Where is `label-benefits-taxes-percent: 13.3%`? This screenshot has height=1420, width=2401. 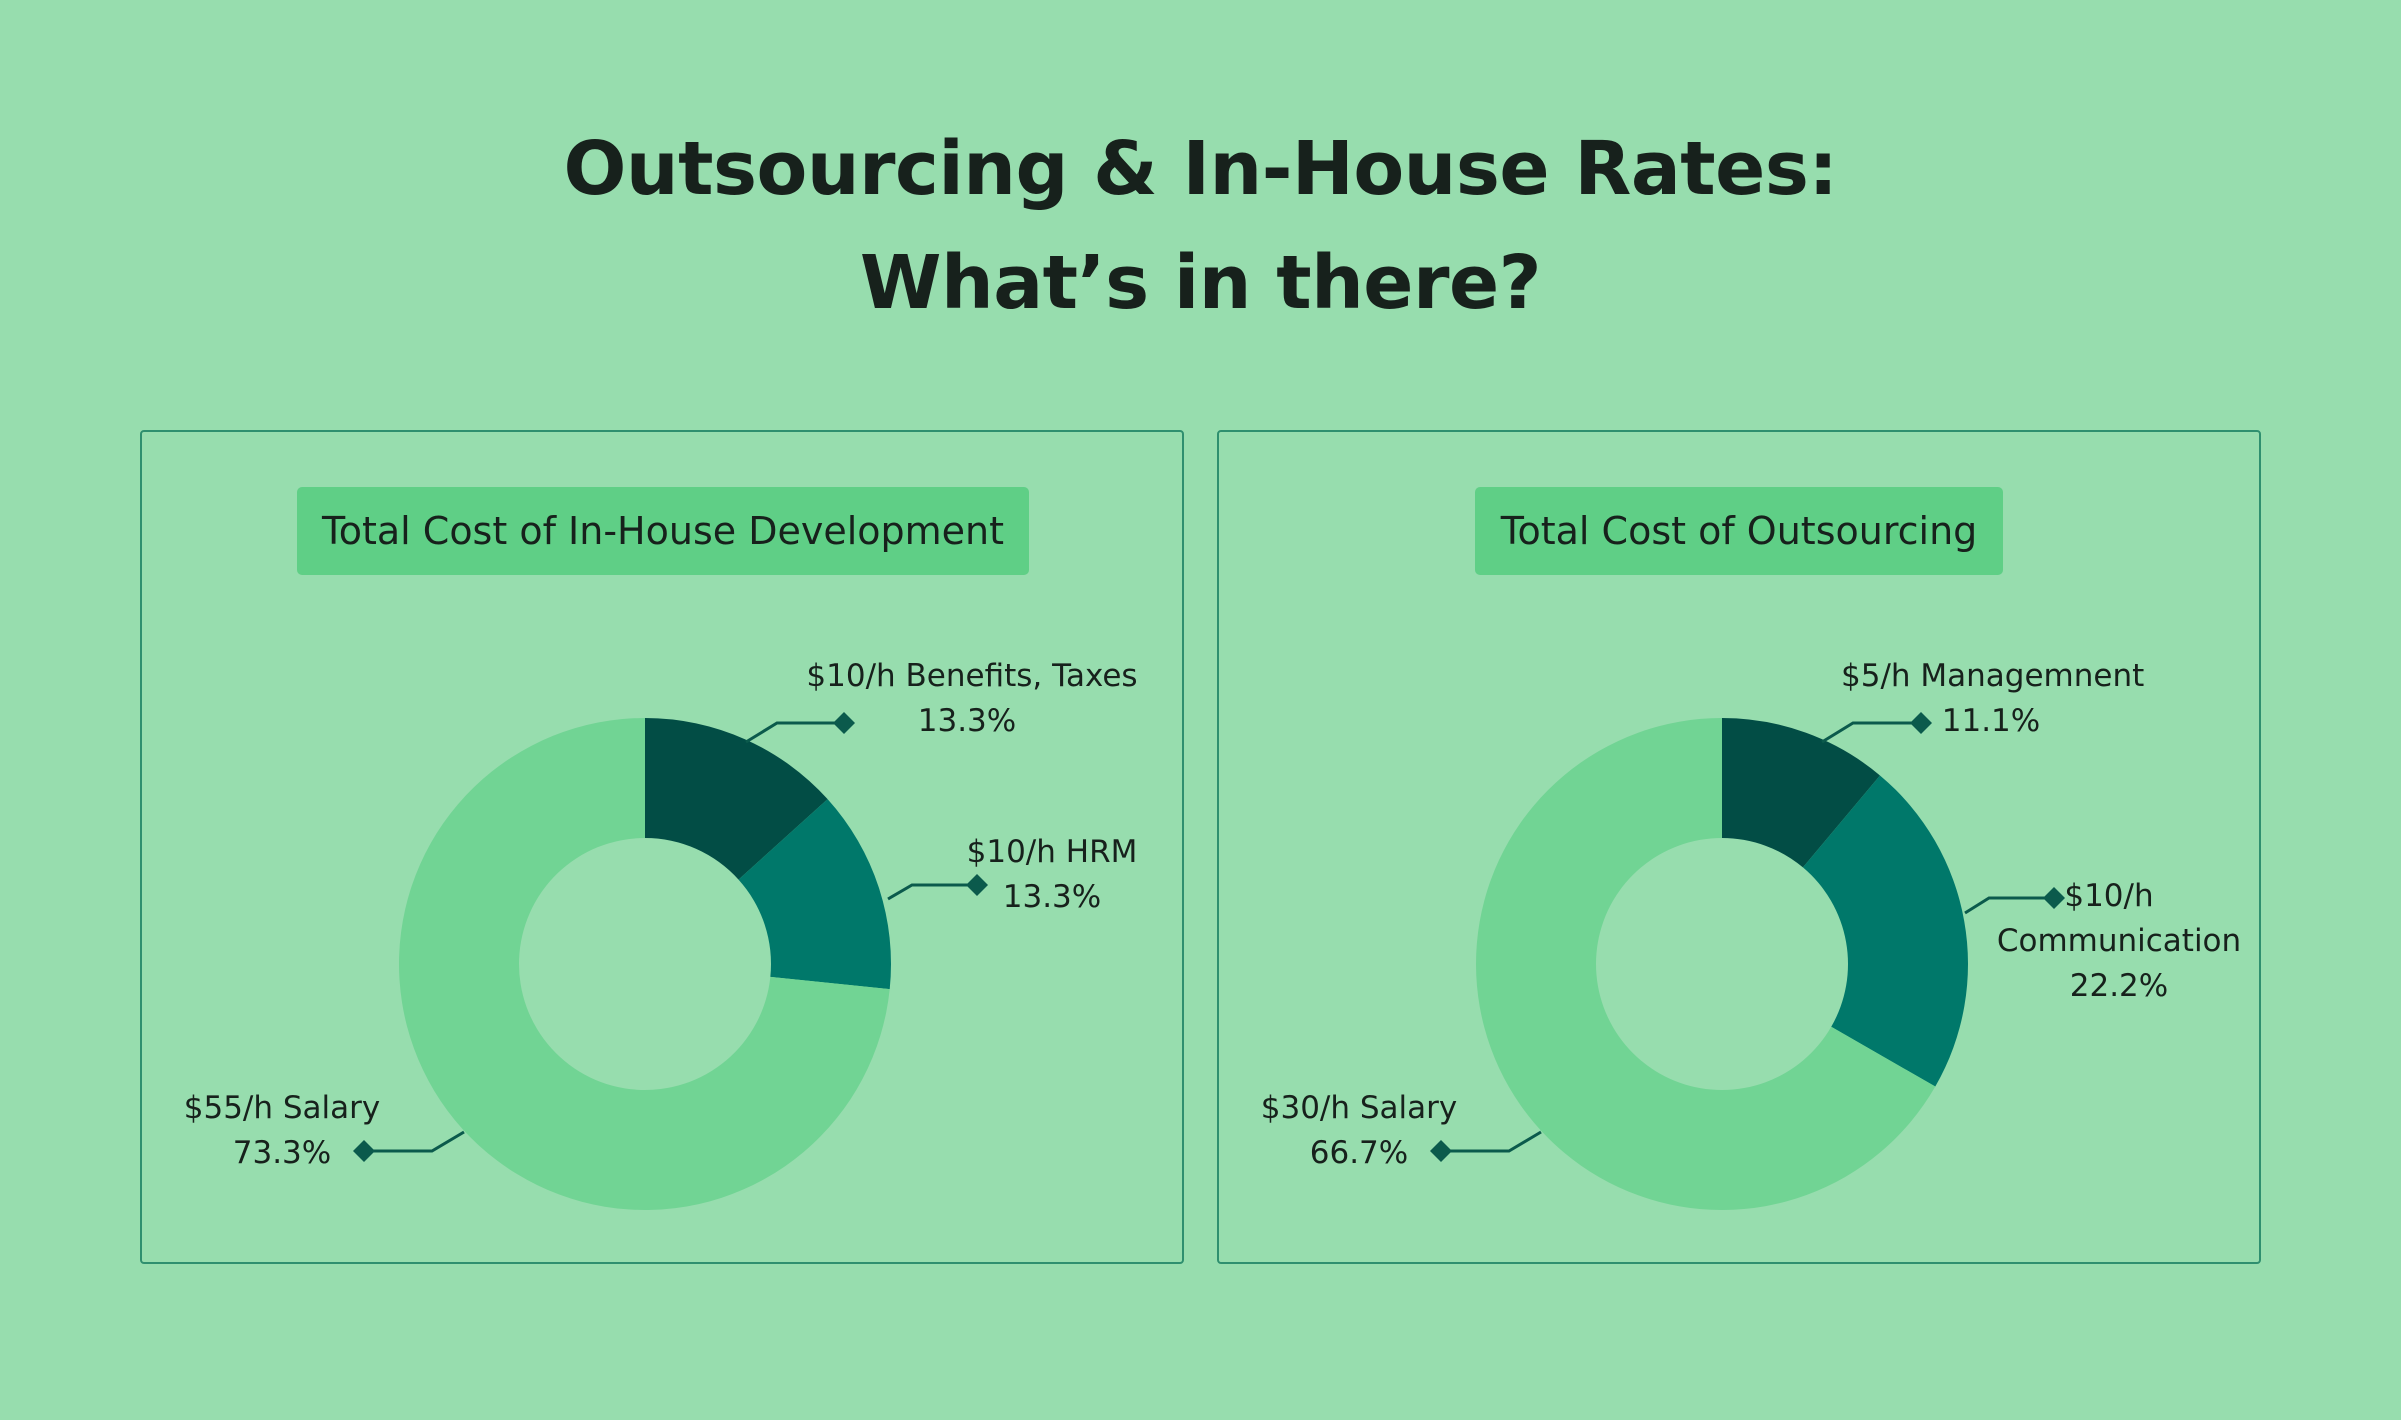 label-benefits-taxes-percent: 13.3% is located at coordinates (967, 721).